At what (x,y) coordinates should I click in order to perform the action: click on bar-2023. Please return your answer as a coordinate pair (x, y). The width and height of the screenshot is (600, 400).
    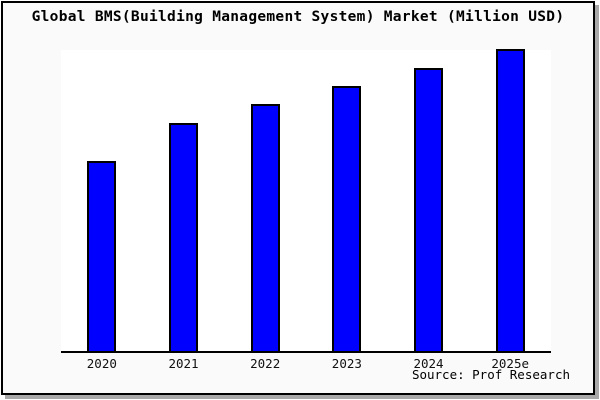
    Looking at the image, I should click on (347, 218).